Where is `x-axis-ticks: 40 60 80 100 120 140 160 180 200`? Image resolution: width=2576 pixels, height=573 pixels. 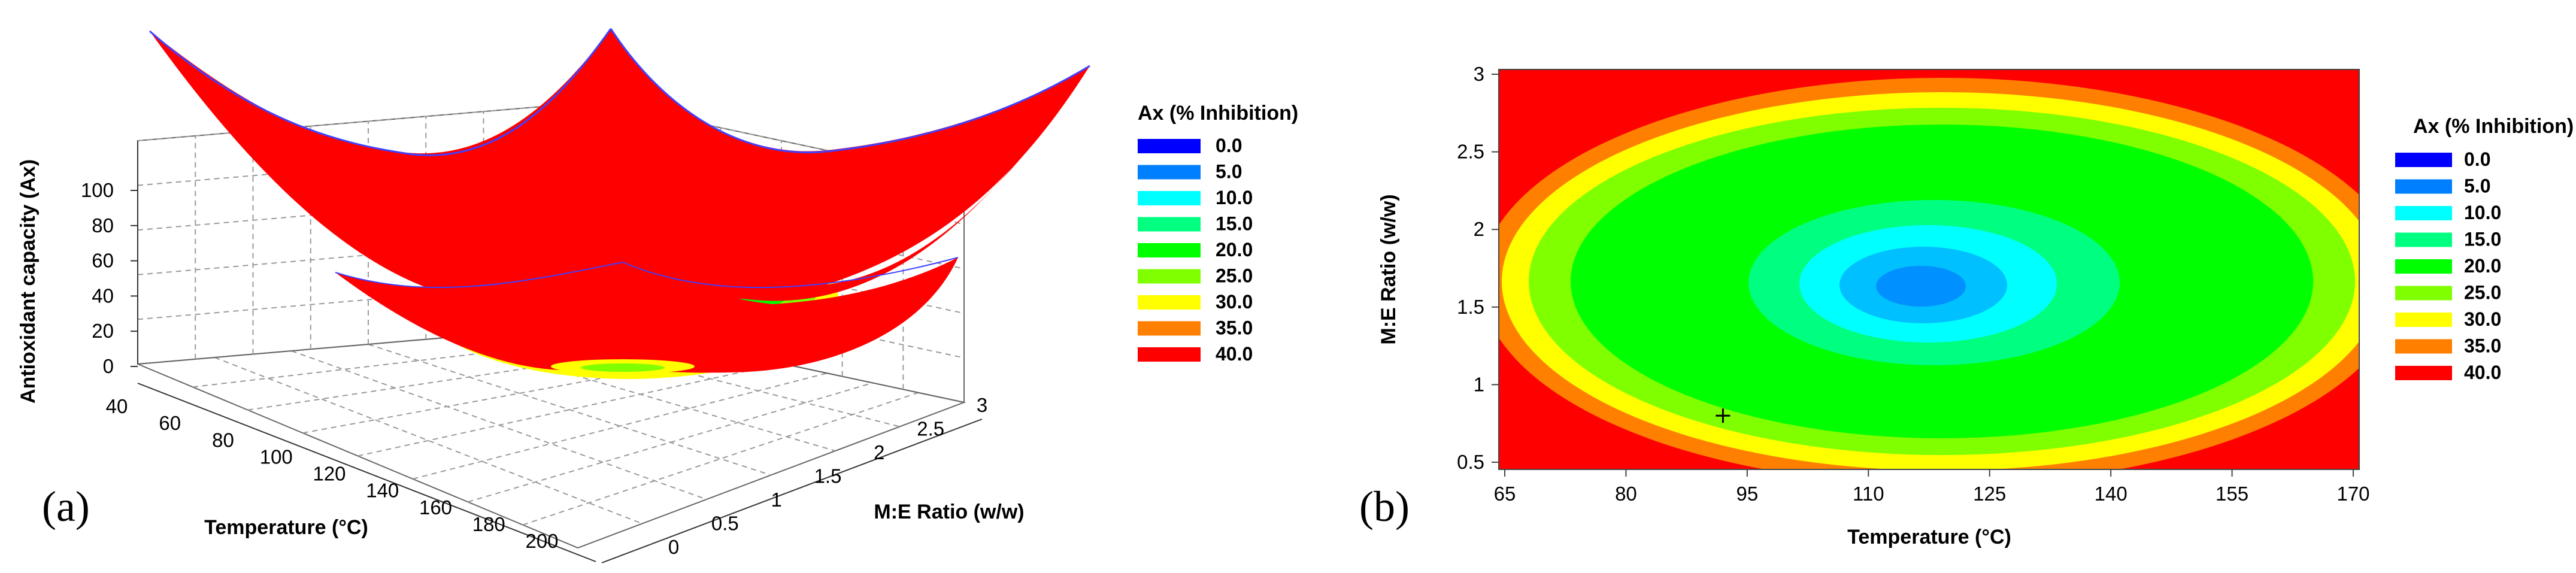 x-axis-ticks: 40 60 80 100 120 140 160 180 200 is located at coordinates (332, 473).